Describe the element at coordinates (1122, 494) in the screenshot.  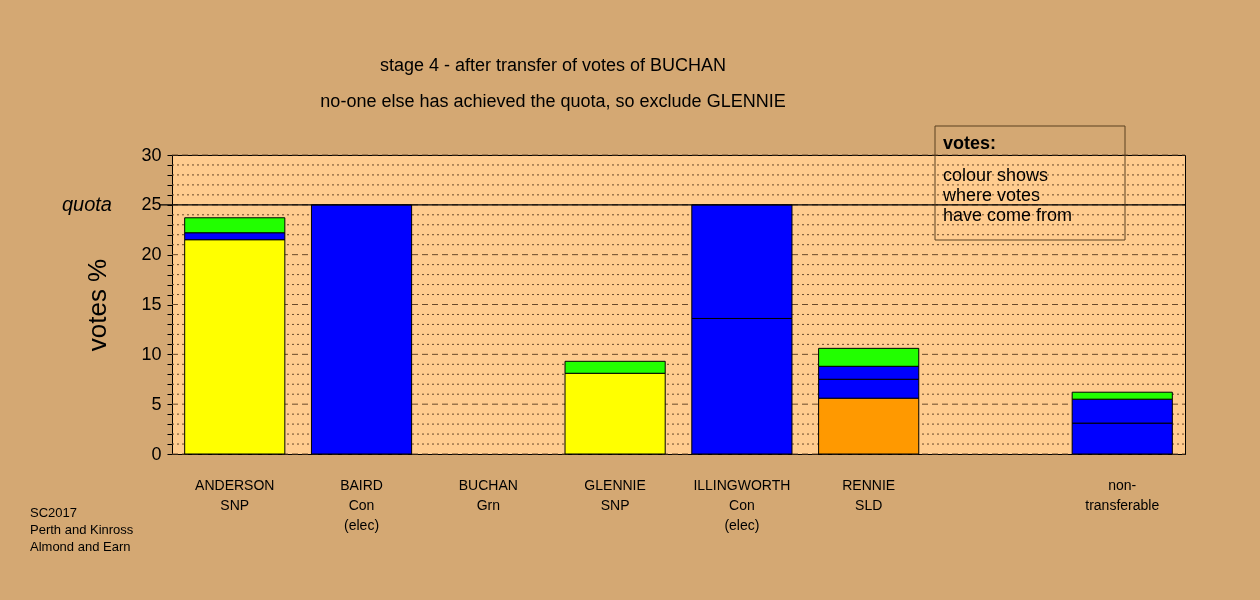
I see `x-tick-label: non- transferable` at that location.